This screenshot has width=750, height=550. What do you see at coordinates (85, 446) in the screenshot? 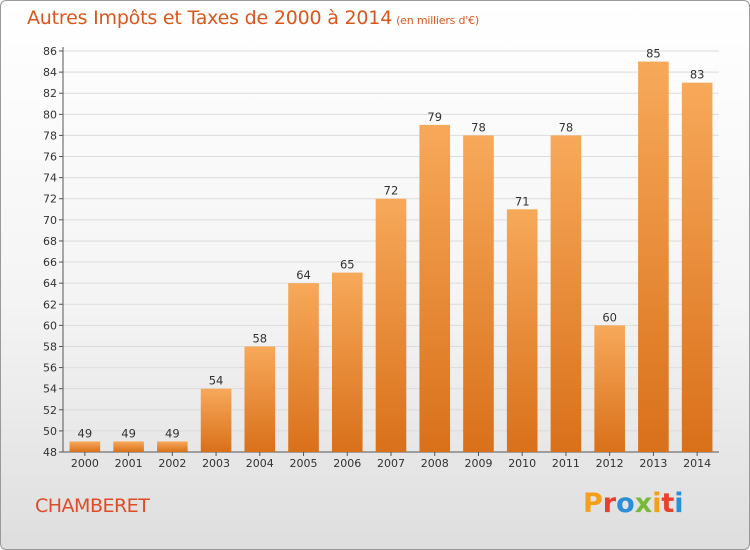
I see `bar-2000` at bounding box center [85, 446].